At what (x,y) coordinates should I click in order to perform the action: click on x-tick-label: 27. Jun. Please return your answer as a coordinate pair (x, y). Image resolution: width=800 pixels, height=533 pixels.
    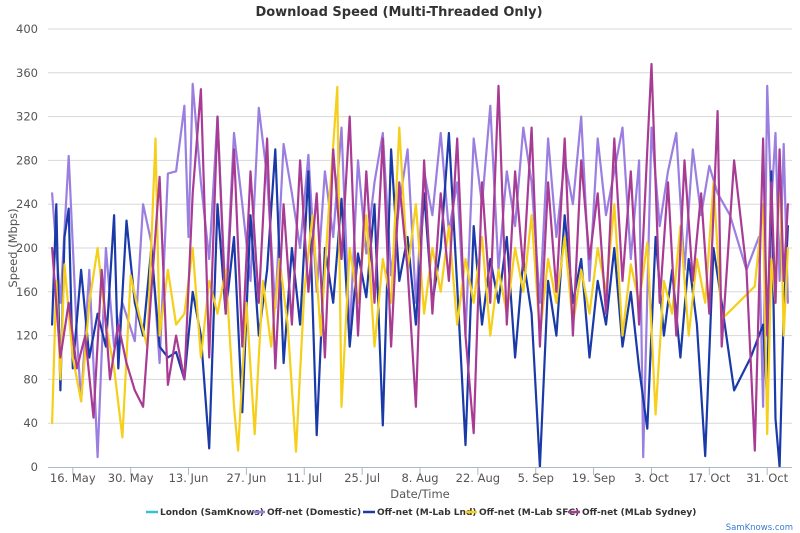
    Looking at the image, I should click on (246, 478).